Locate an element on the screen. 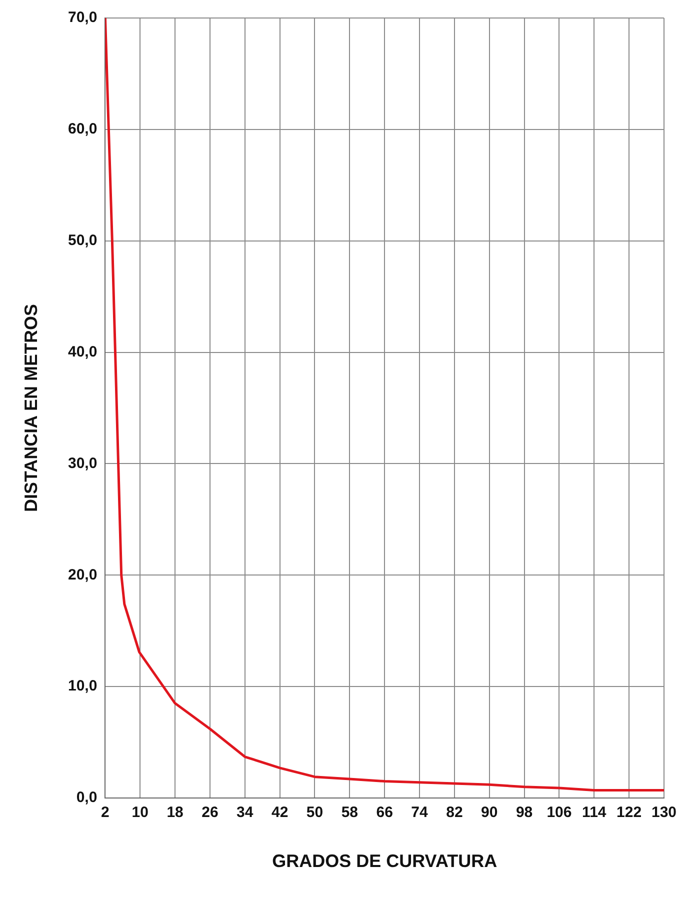 The width and height of the screenshot is (684, 903). y-axis-title: DISTANCIA EN METROS is located at coordinates (30, 408).